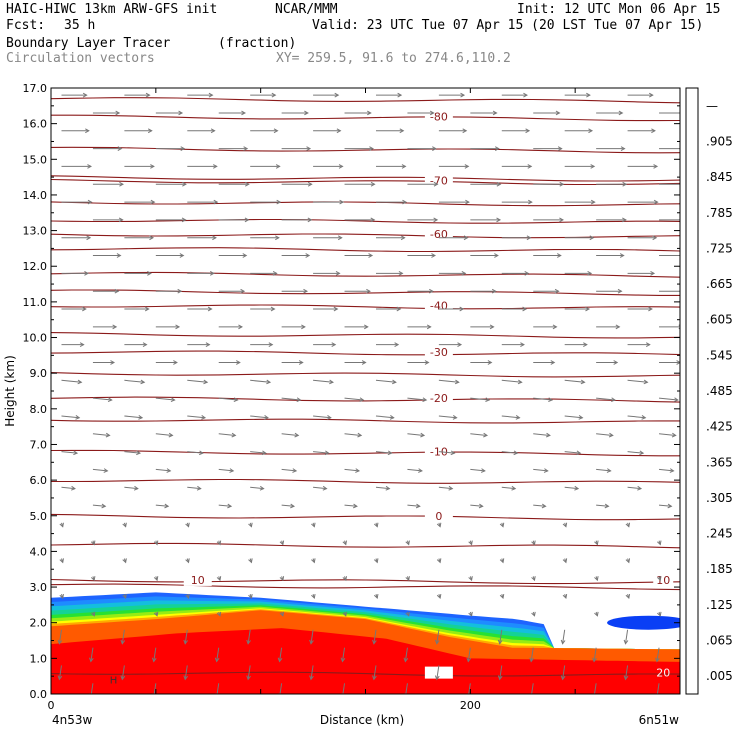  I want to click on contour-label-bg, so click(438, 515).